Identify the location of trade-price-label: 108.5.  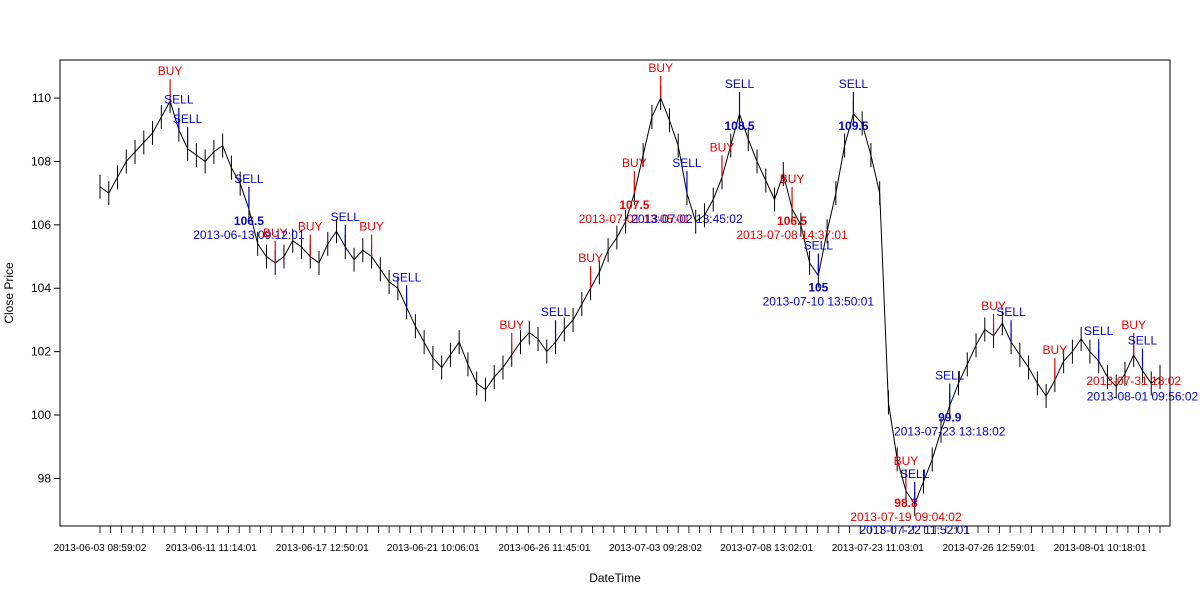
(739, 126).